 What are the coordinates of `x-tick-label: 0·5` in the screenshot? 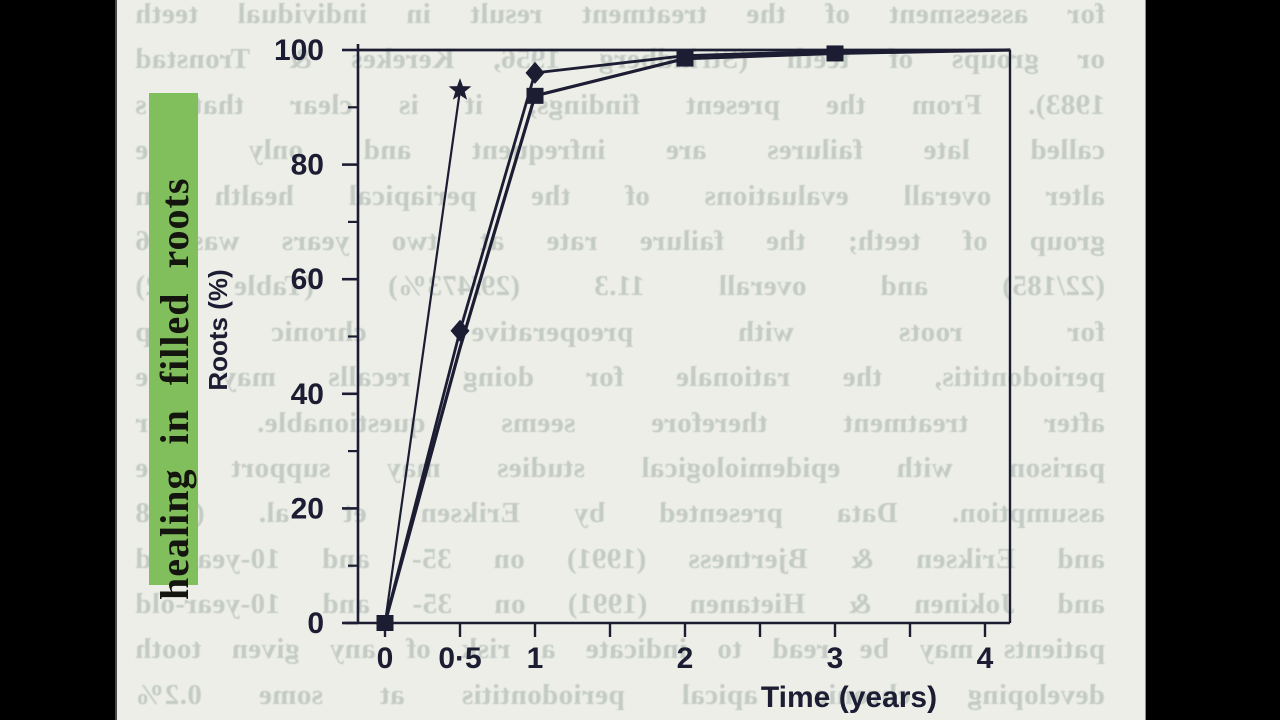 It's located at (459, 658).